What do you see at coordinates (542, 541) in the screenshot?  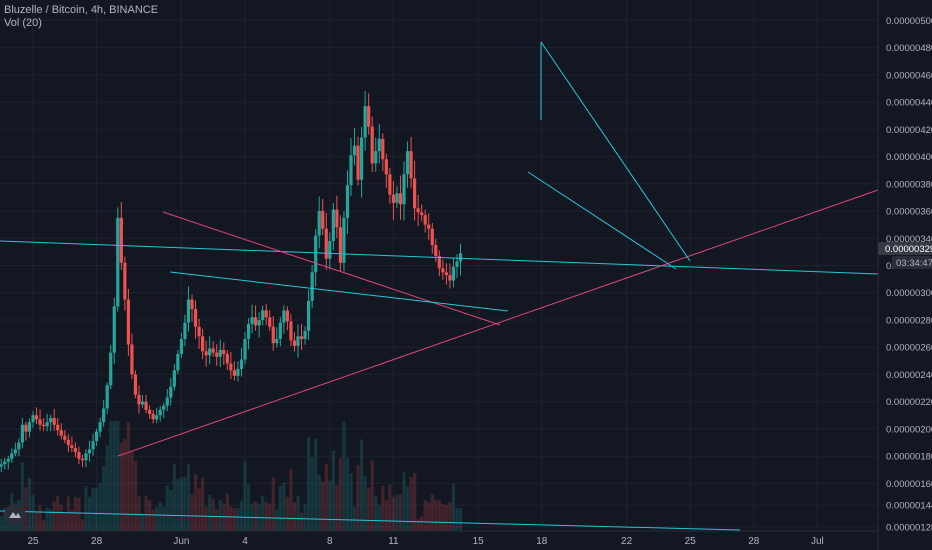 I see `x-tick-label: 18` at bounding box center [542, 541].